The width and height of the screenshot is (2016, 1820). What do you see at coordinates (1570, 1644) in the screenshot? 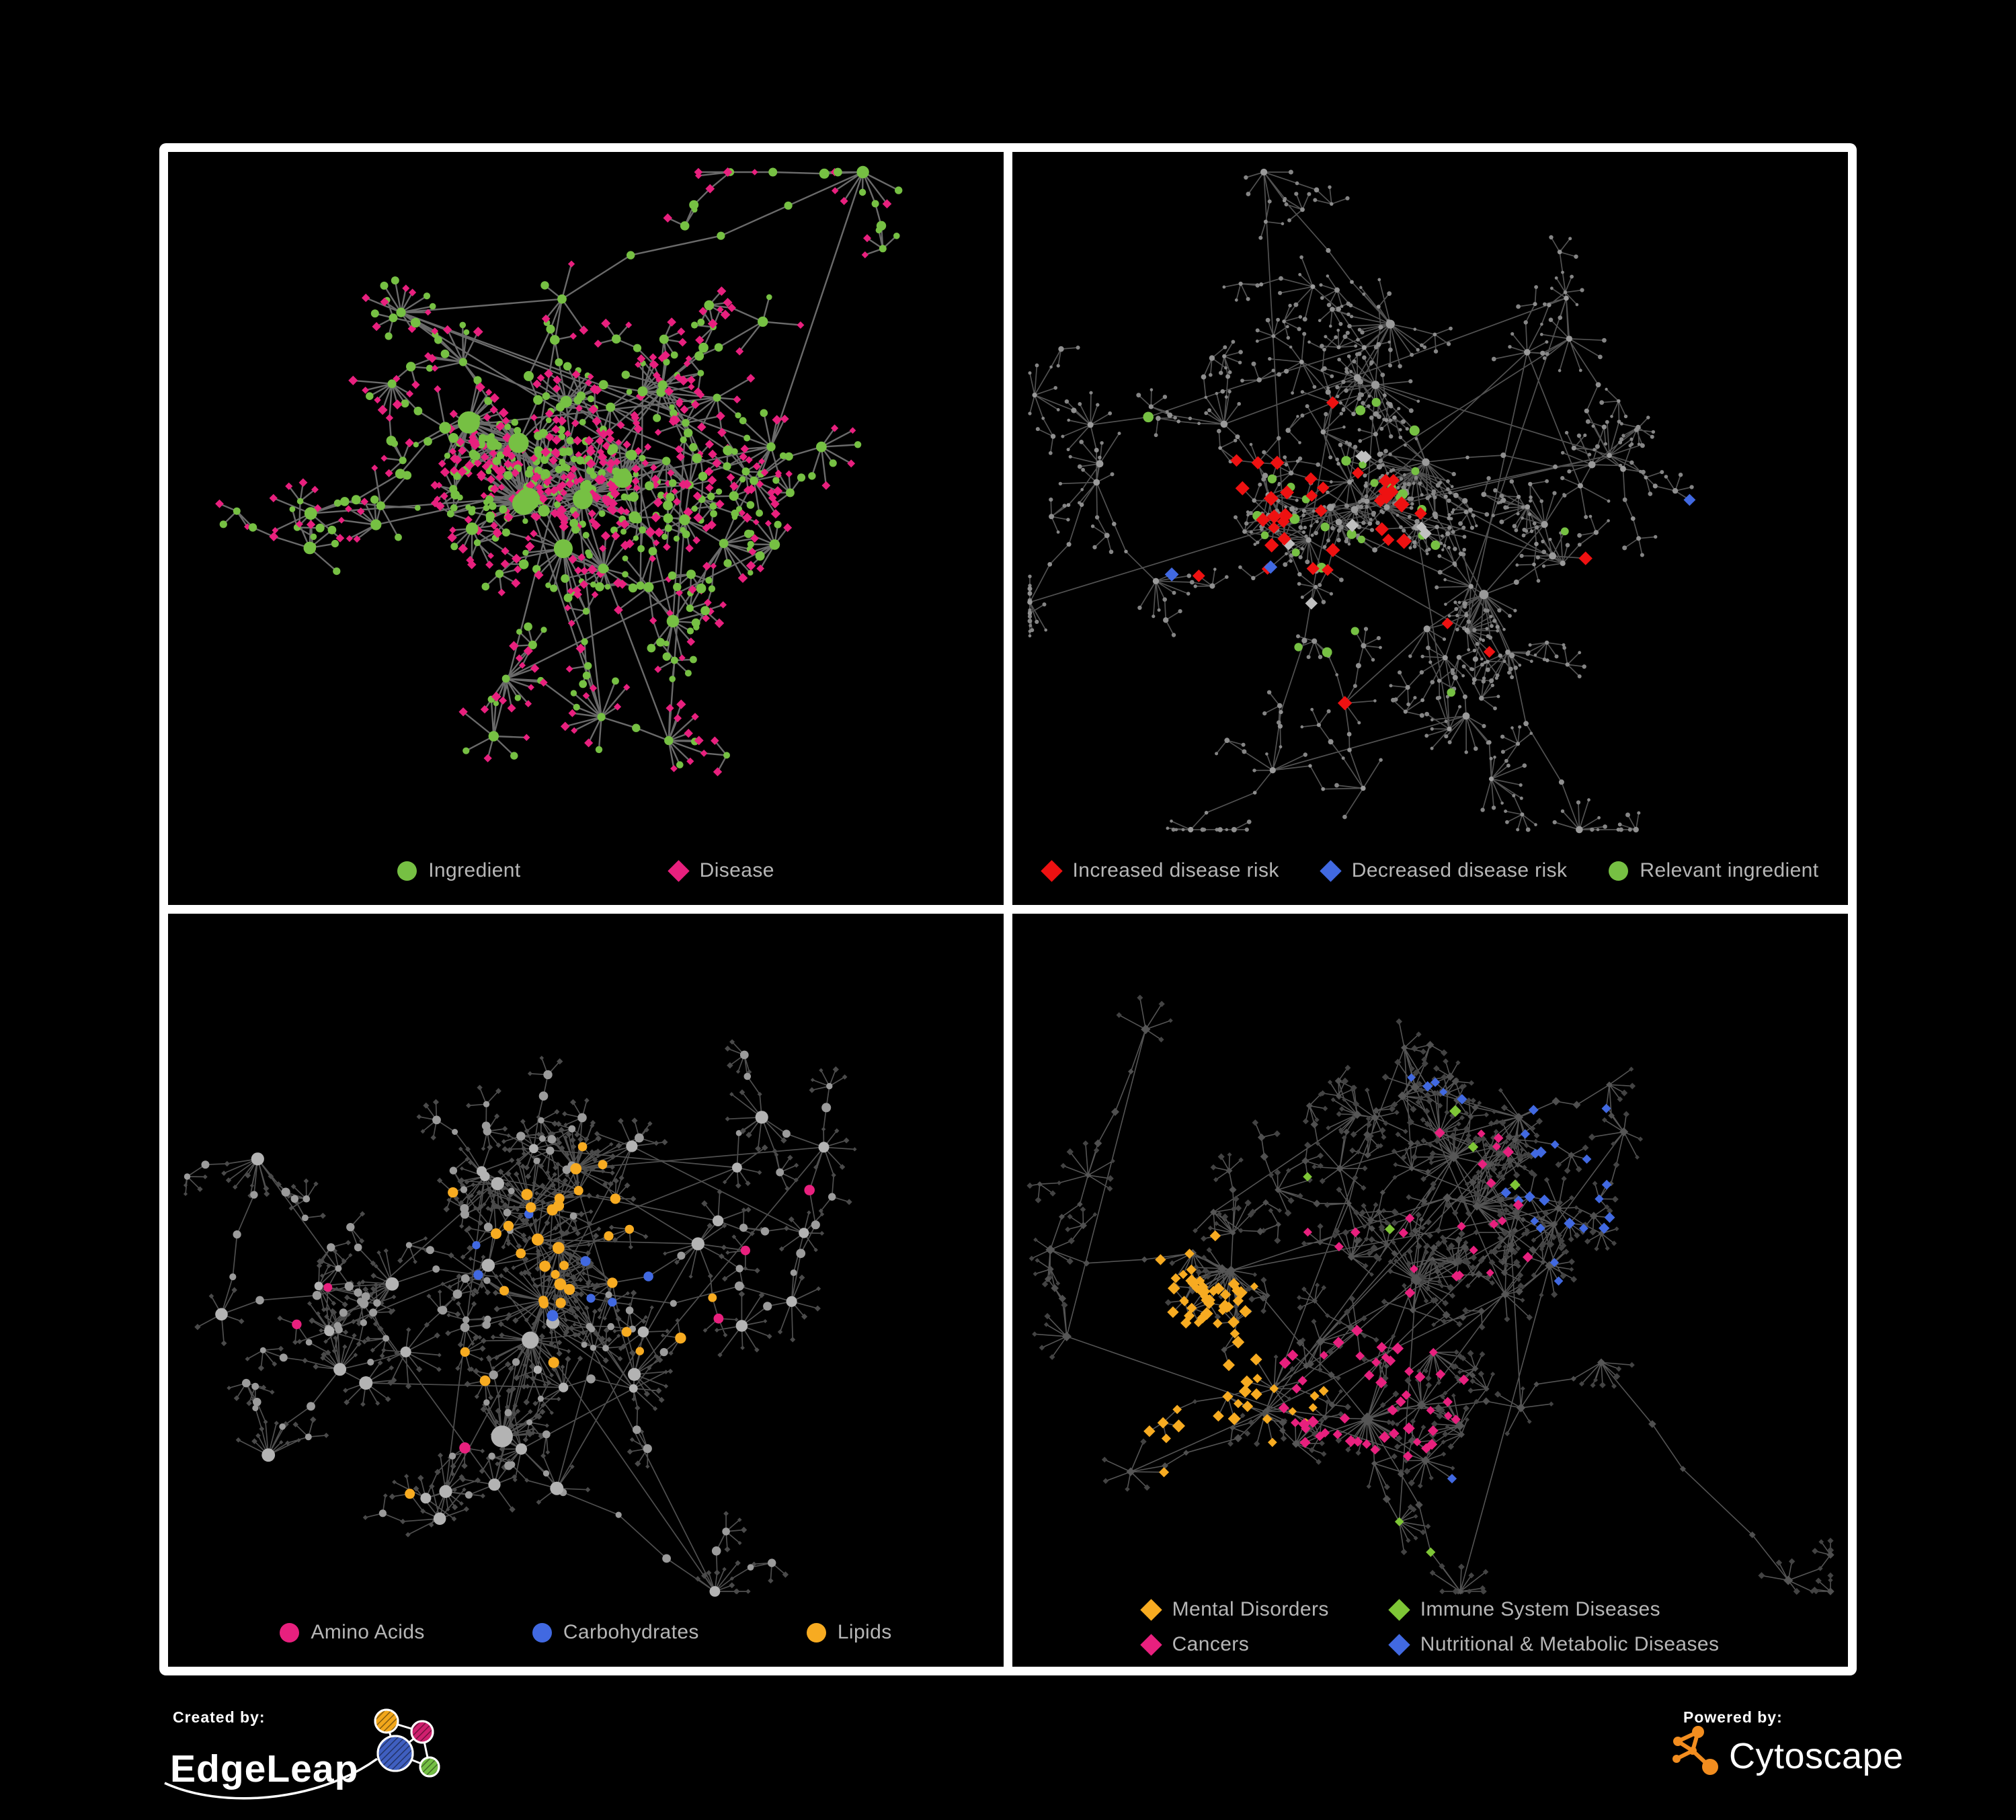
I see `legend-label: Nutritional & Metabolic Diseases` at bounding box center [1570, 1644].